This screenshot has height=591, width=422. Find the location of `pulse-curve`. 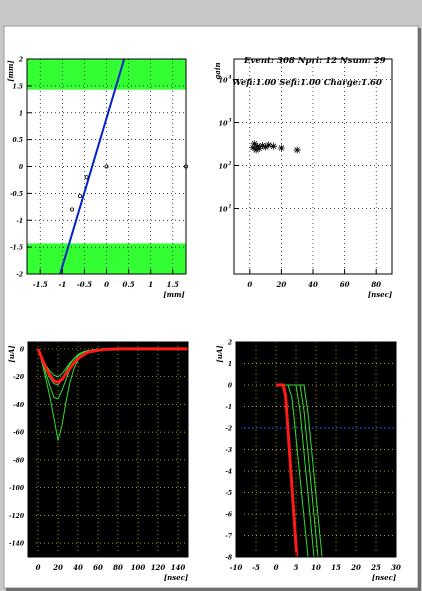

pulse-curve is located at coordinates (299, 471).